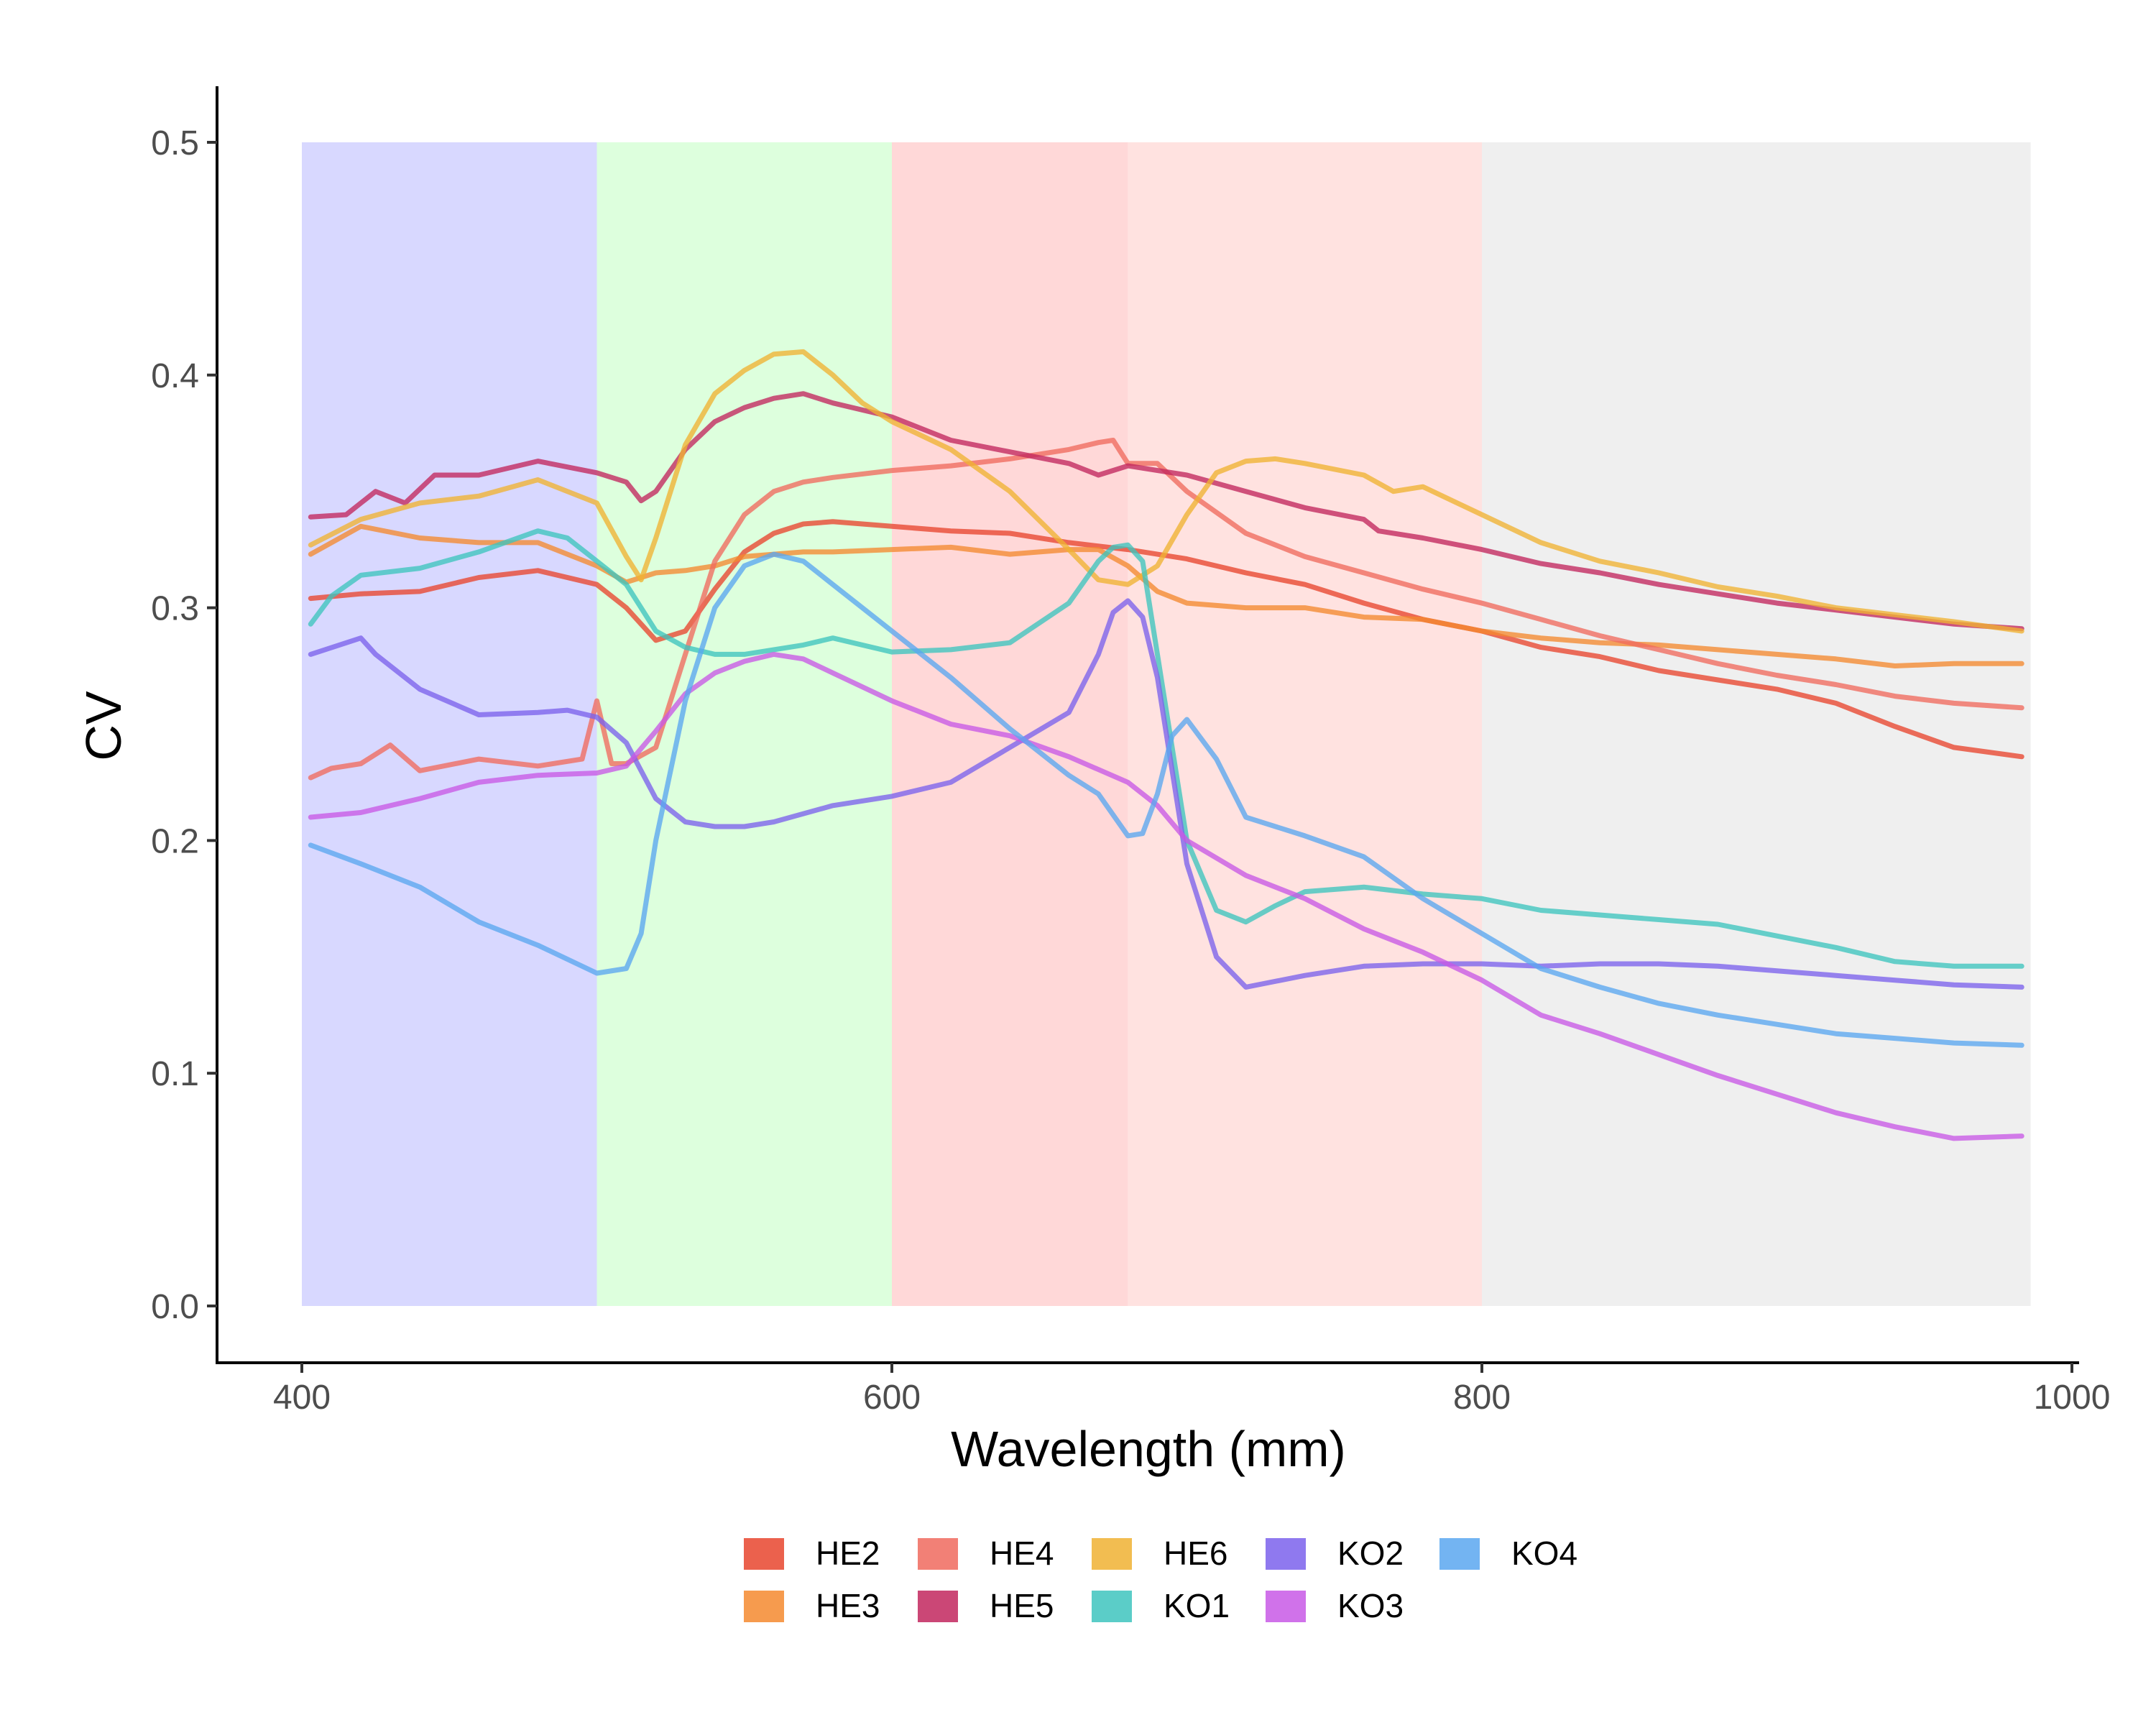 The image size is (2156, 1725). Describe the element at coordinates (175, 1307) in the screenshot. I see `y-tick-label-0: 0.0` at that location.